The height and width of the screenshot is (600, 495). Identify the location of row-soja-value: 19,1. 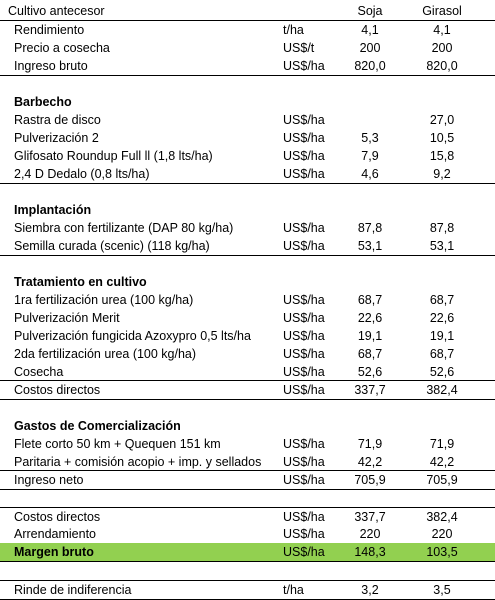
(370, 336).